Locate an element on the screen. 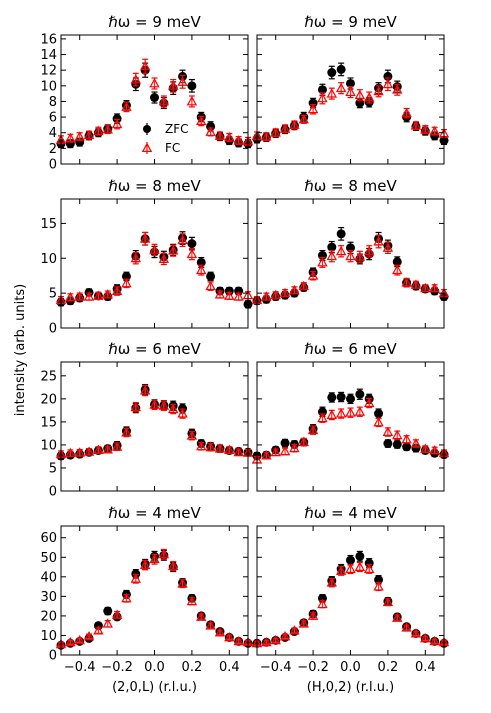 Image resolution: width=491 pixels, height=713 pixels. legend: ZFC FC is located at coordinates (165, 138).